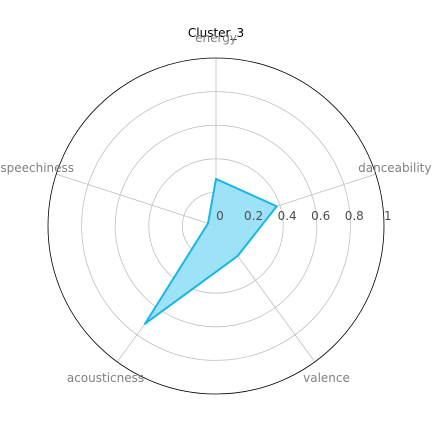 Image resolution: width=432 pixels, height=432 pixels. Describe the element at coordinates (394, 168) in the screenshot. I see `axis-label-danceability: danceability` at that location.